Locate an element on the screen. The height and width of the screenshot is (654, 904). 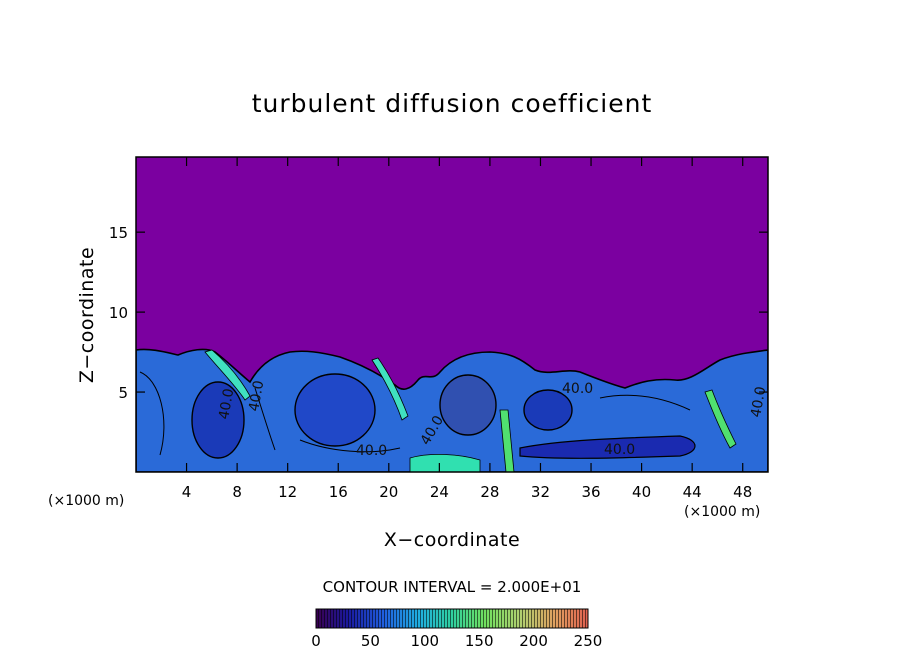
colorbar-tick-label: 200 is located at coordinates (533, 641).